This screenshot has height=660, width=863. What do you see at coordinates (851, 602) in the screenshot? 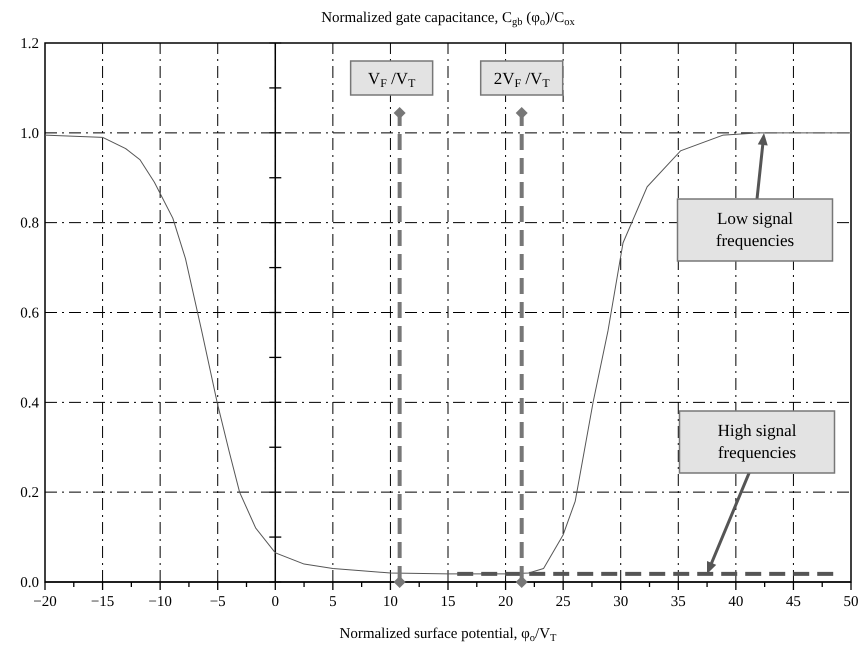
I see `x-tick-label: 50` at bounding box center [851, 602].